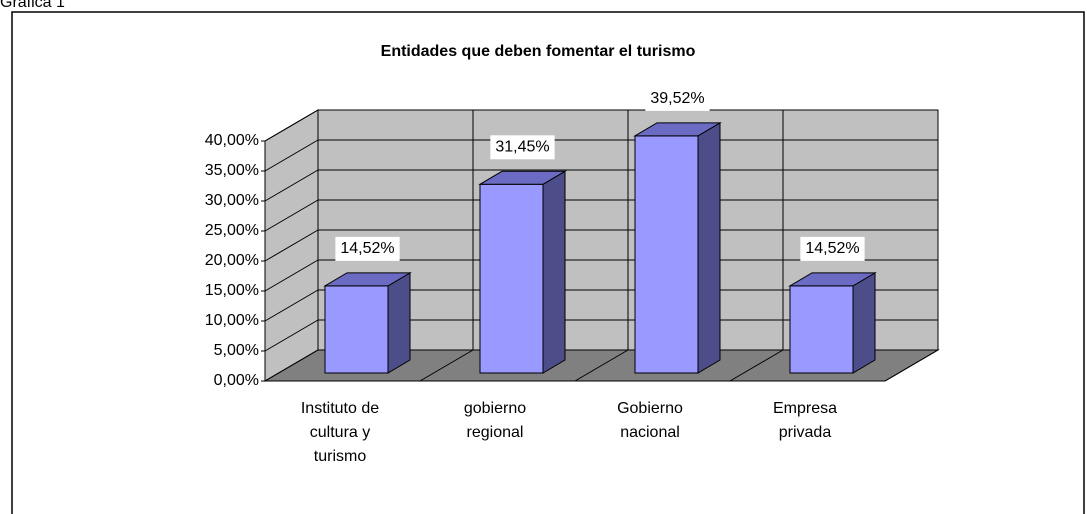 The image size is (1087, 514). Describe the element at coordinates (232, 260) in the screenshot. I see `y-tick-label: 20,00%` at that location.